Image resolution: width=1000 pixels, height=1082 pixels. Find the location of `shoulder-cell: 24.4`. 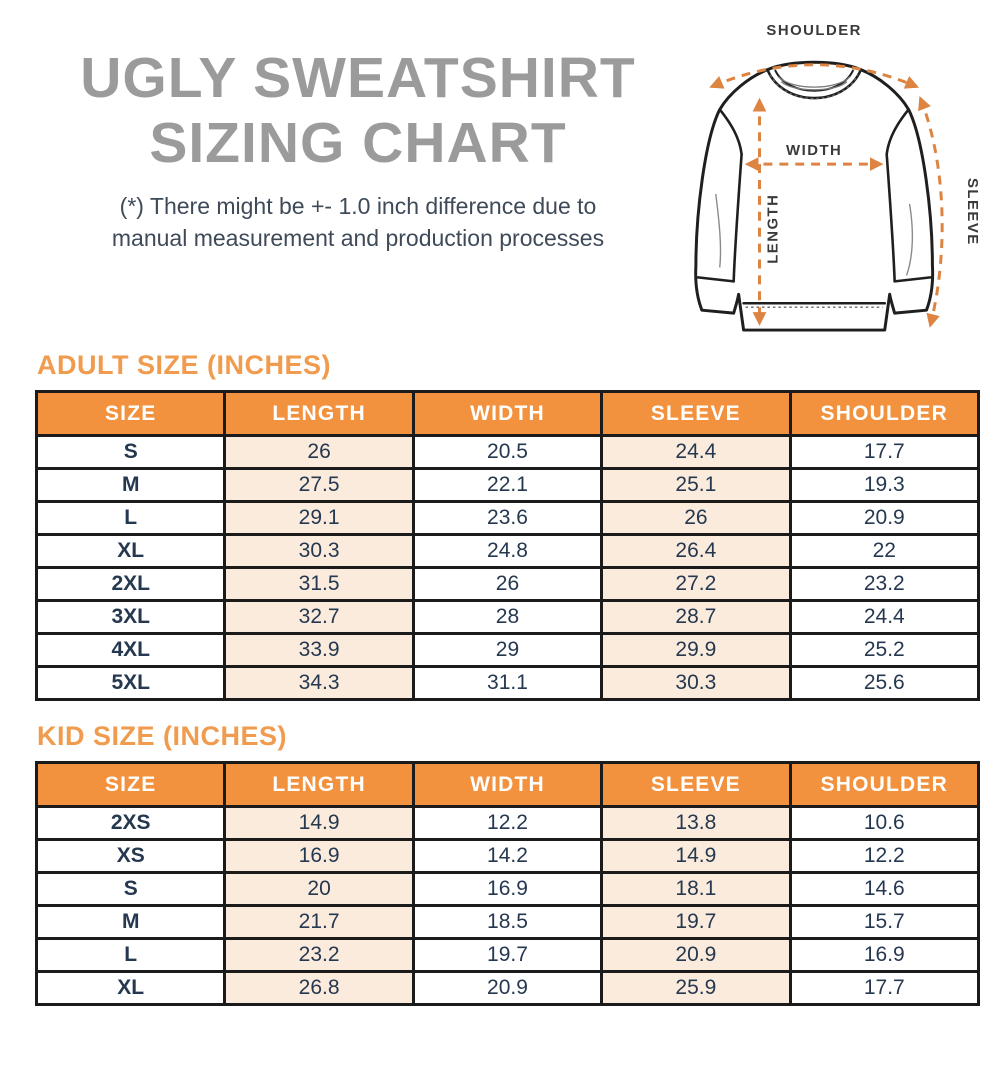

shoulder-cell: 24.4 is located at coordinates (884, 617).